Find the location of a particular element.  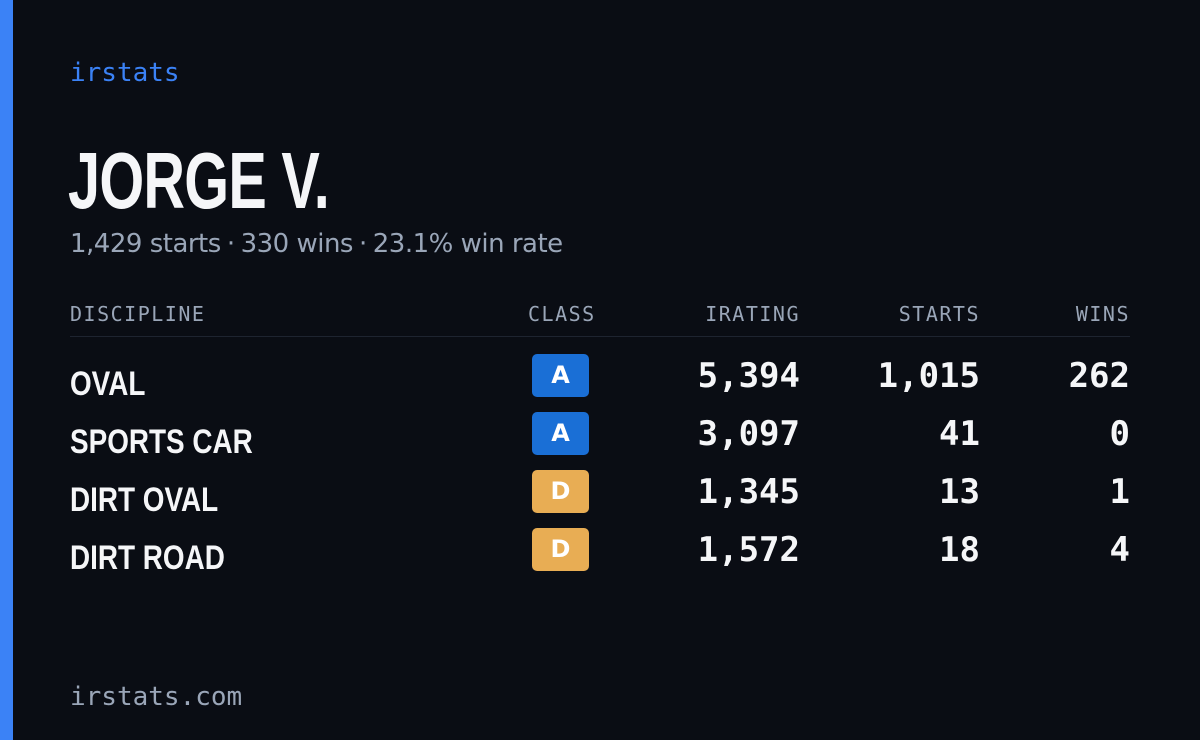

table-row: DIRT OVAL D 1,345 13 1 is located at coordinates (600, 498).